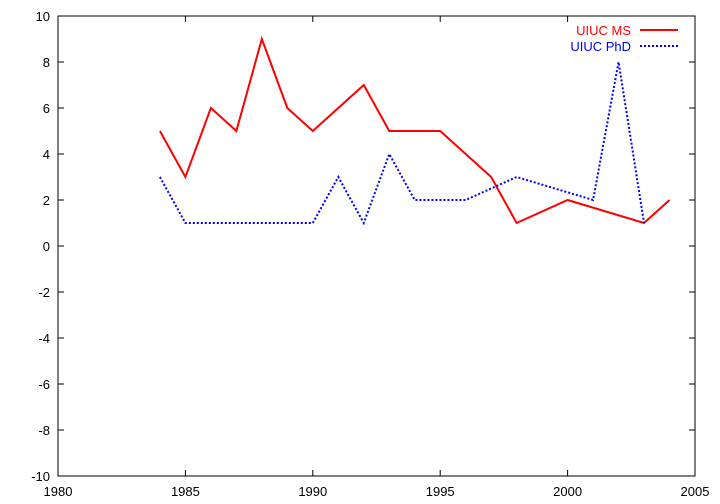 This screenshot has width=720, height=504. Describe the element at coordinates (46, 108) in the screenshot. I see `y-tick-label: 6` at that location.